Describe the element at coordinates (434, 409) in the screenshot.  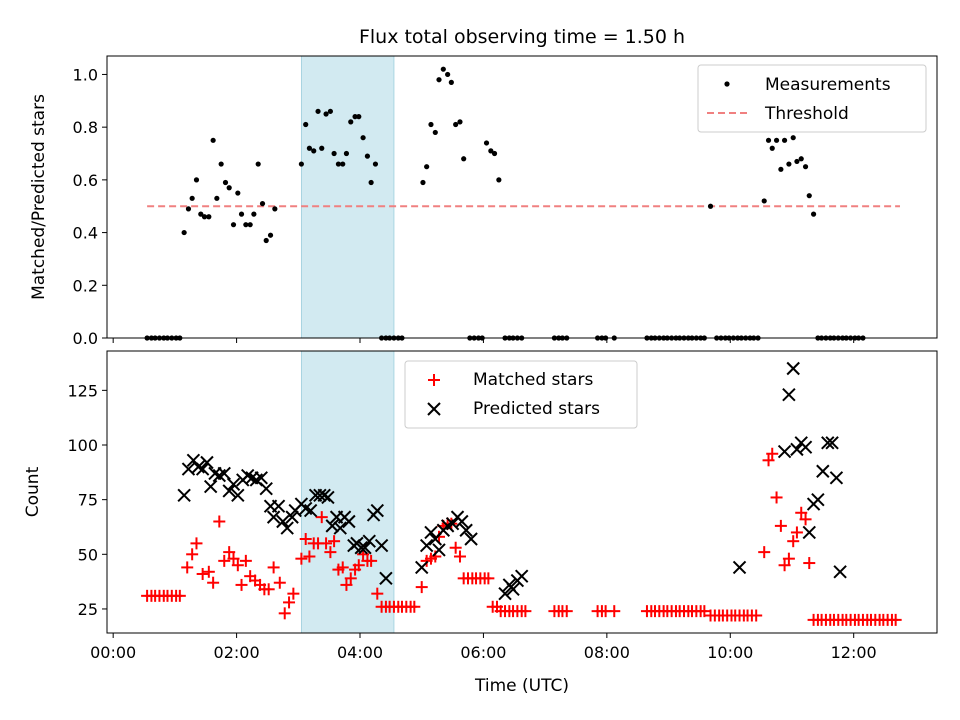
I see `legend-marker-predicted` at that location.